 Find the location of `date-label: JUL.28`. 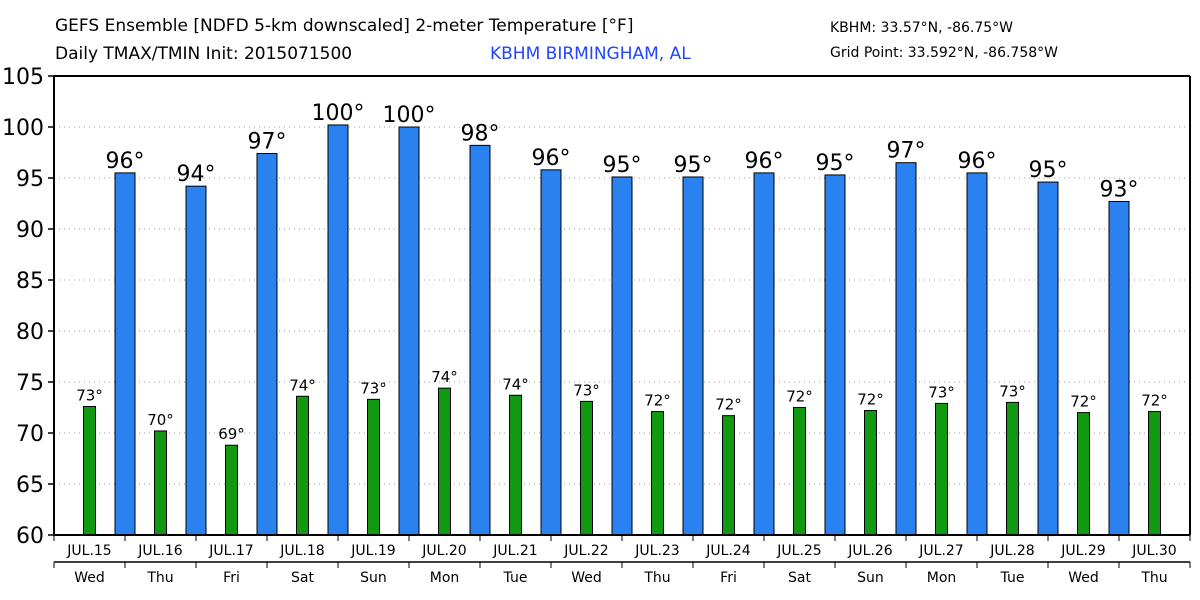

date-label: JUL.28 is located at coordinates (1011, 551).